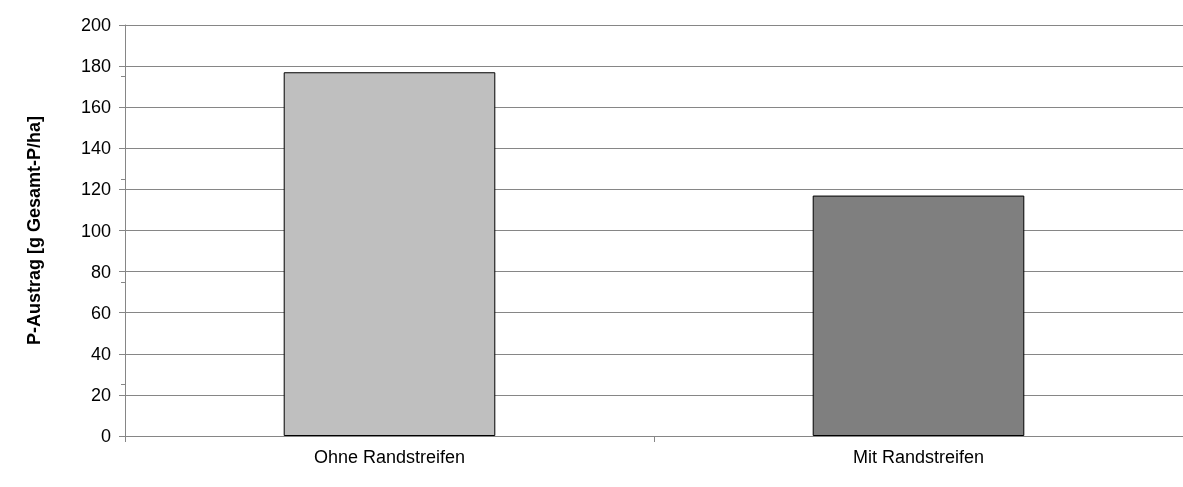  I want to click on y-tick-label: 160, so click(95, 107).